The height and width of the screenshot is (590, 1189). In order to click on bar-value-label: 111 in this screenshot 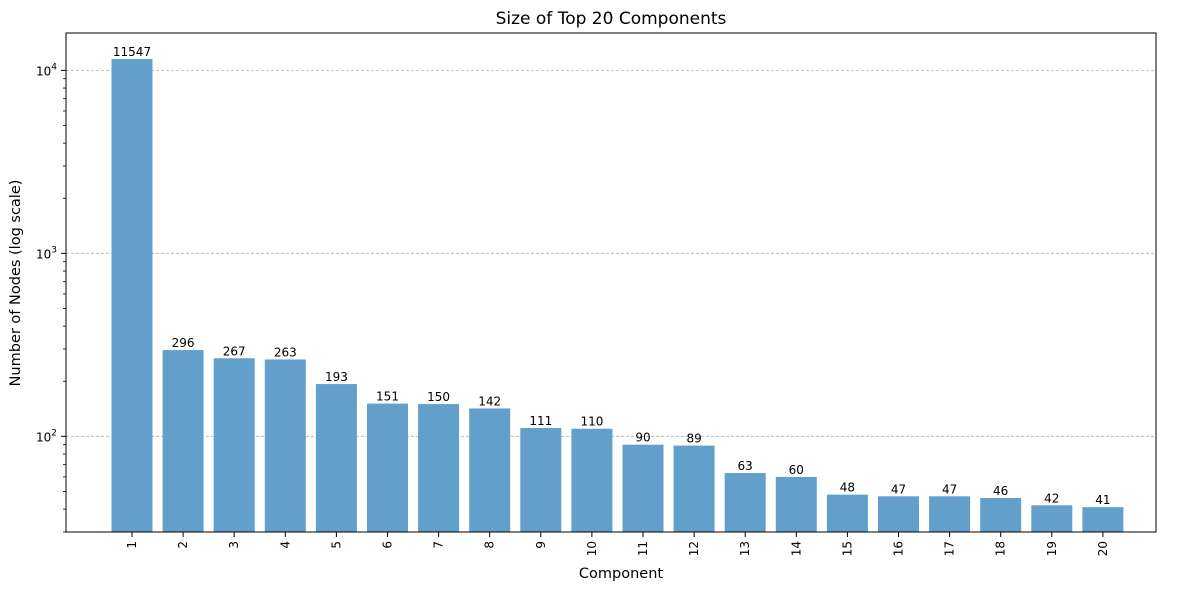, I will do `click(540, 421)`.